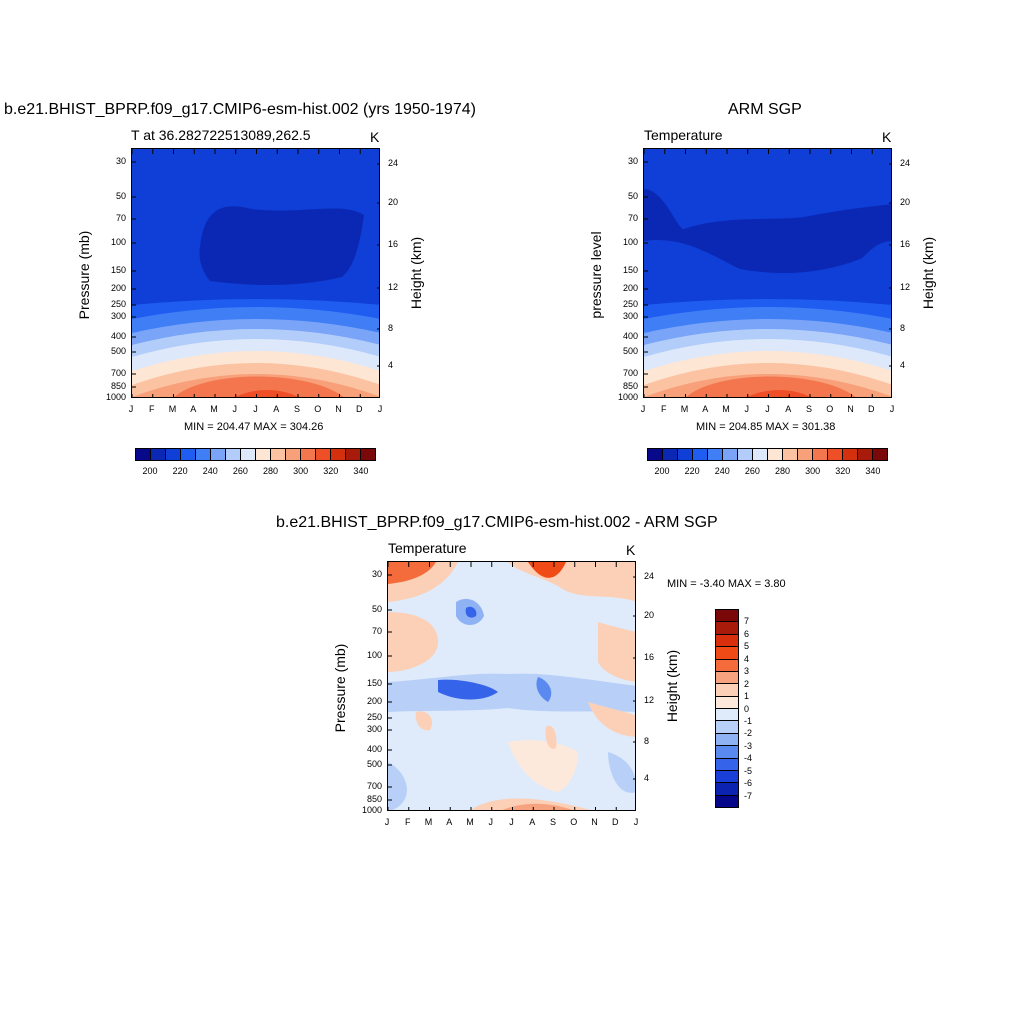  I want to click on bottom-colorbar-tick: -2, so click(748, 733).